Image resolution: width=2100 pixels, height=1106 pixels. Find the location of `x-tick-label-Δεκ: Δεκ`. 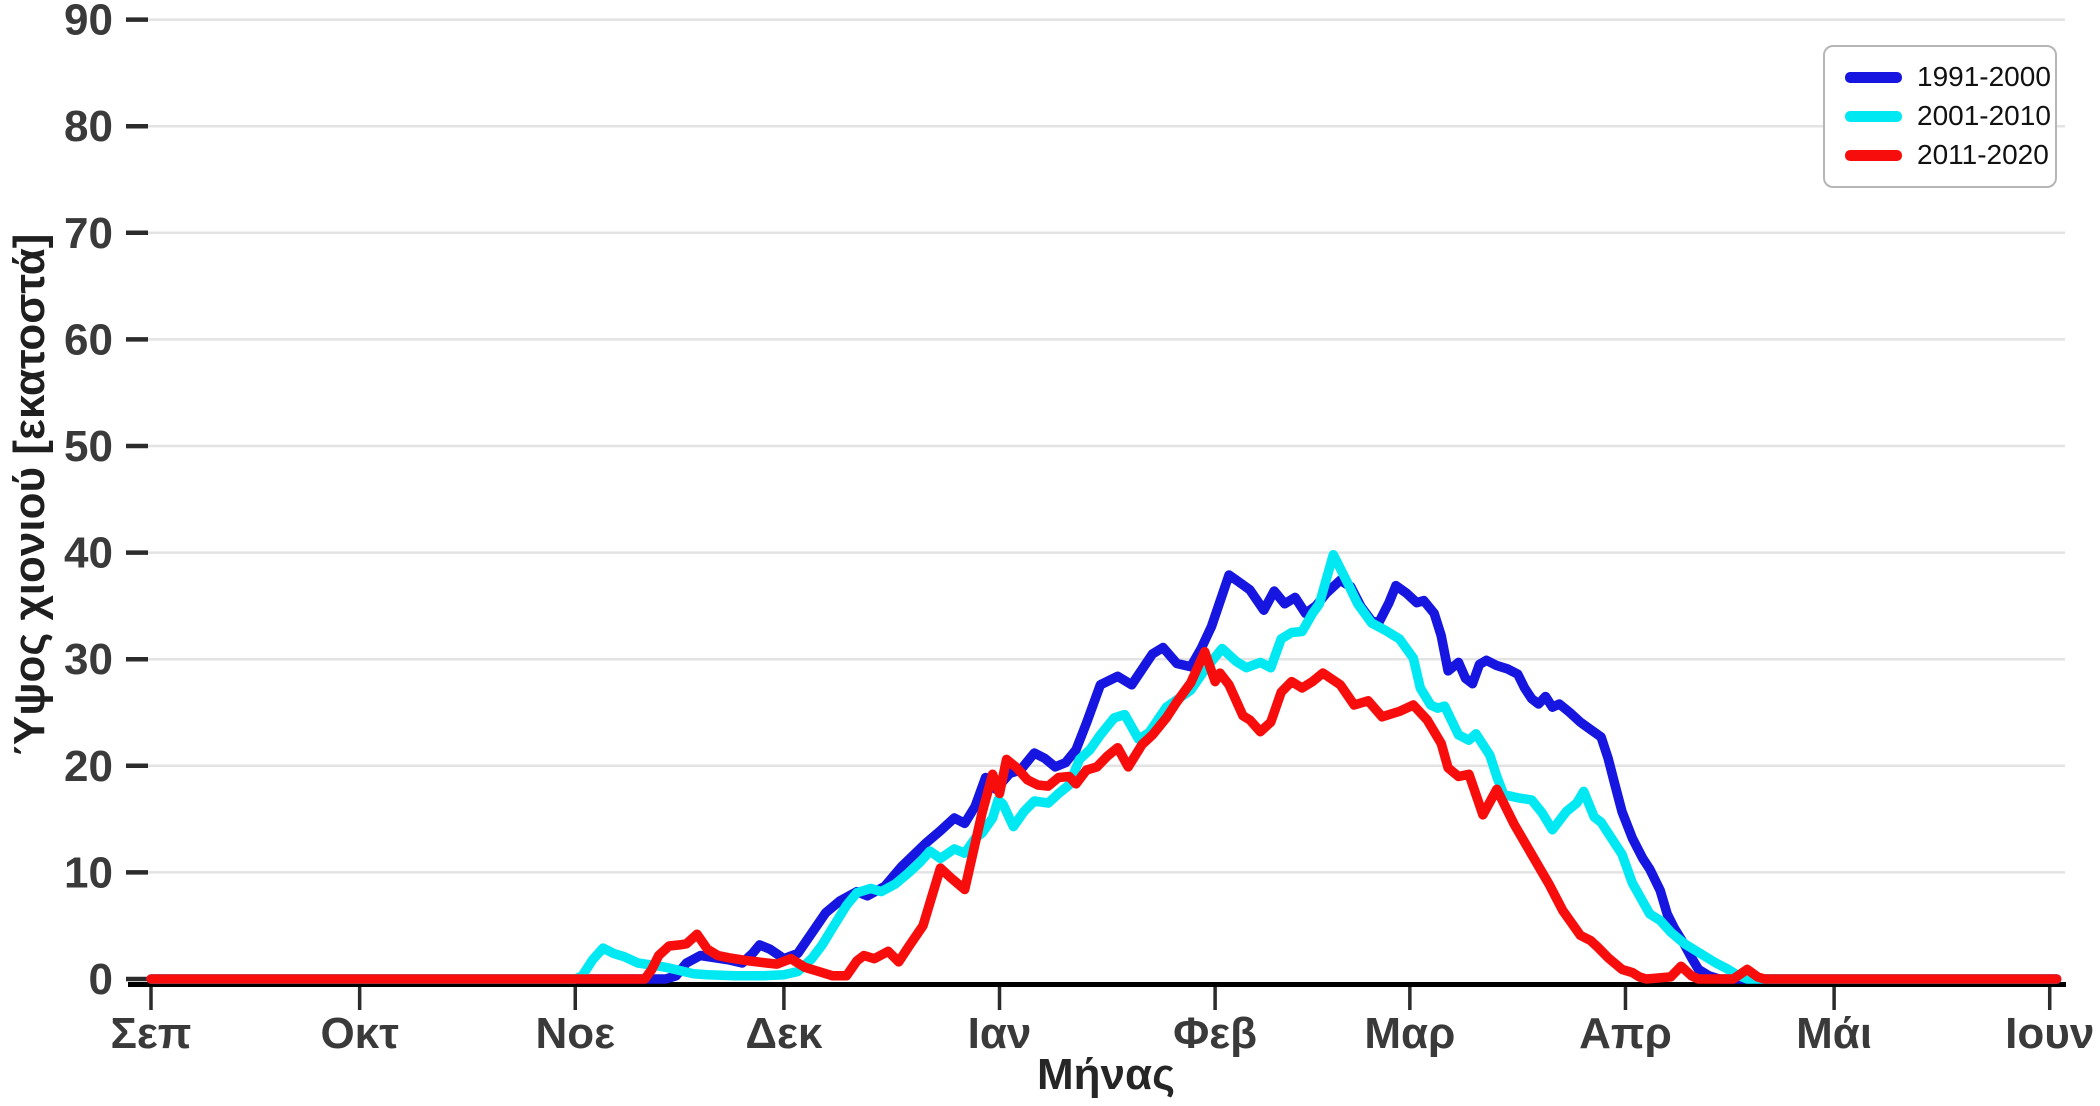

x-tick-label-Δεκ: Δεκ is located at coordinates (784, 1033).